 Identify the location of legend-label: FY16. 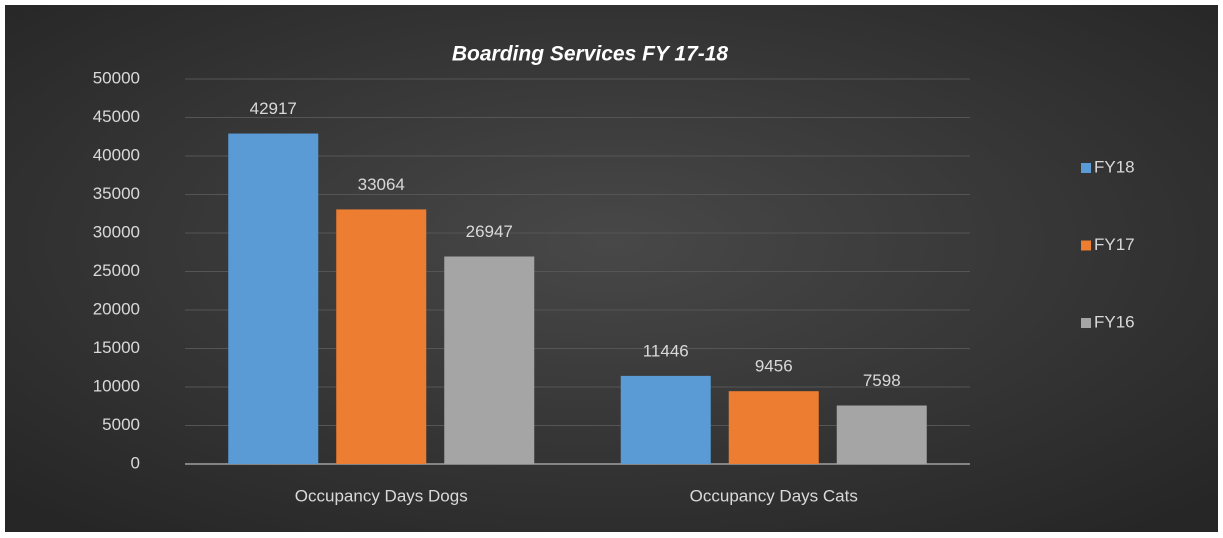
(1114, 321).